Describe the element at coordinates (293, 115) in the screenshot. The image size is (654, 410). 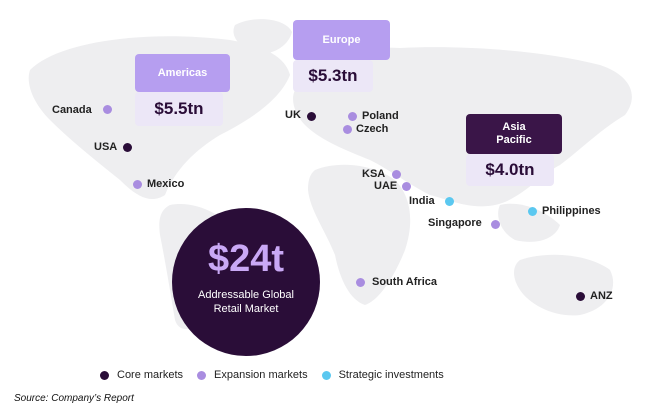
I see `label-uk: UK` at that location.